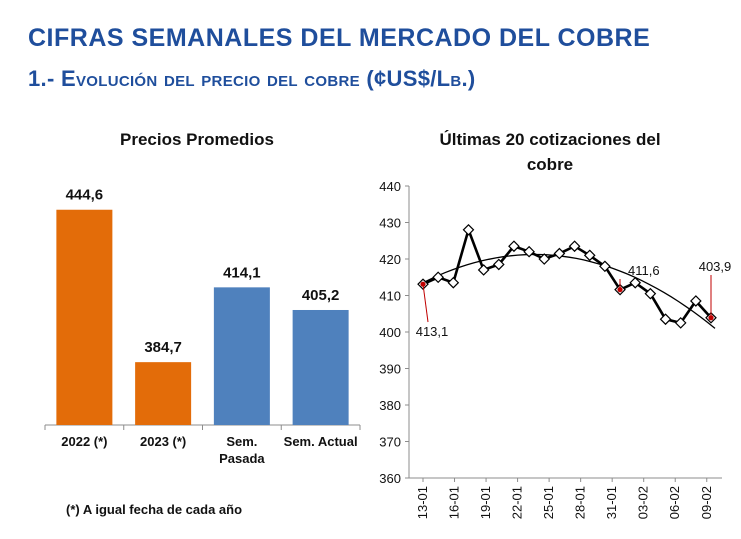 Image resolution: width=741 pixels, height=539 pixels. Describe the element at coordinates (548, 502) in the screenshot. I see `x-tick-label-4: 25-01` at that location.